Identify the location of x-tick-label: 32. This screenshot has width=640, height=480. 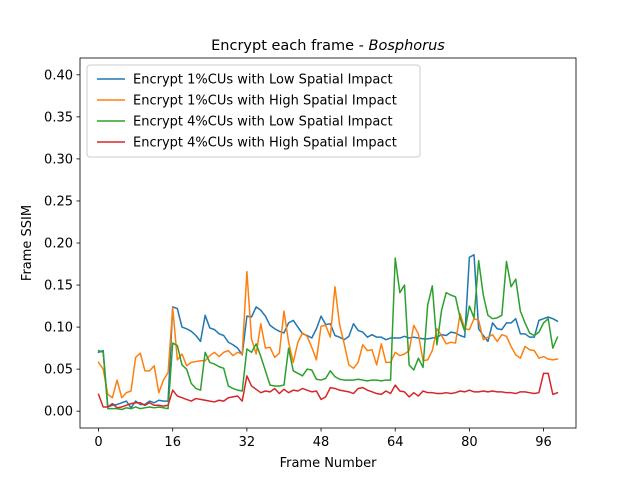
(247, 442).